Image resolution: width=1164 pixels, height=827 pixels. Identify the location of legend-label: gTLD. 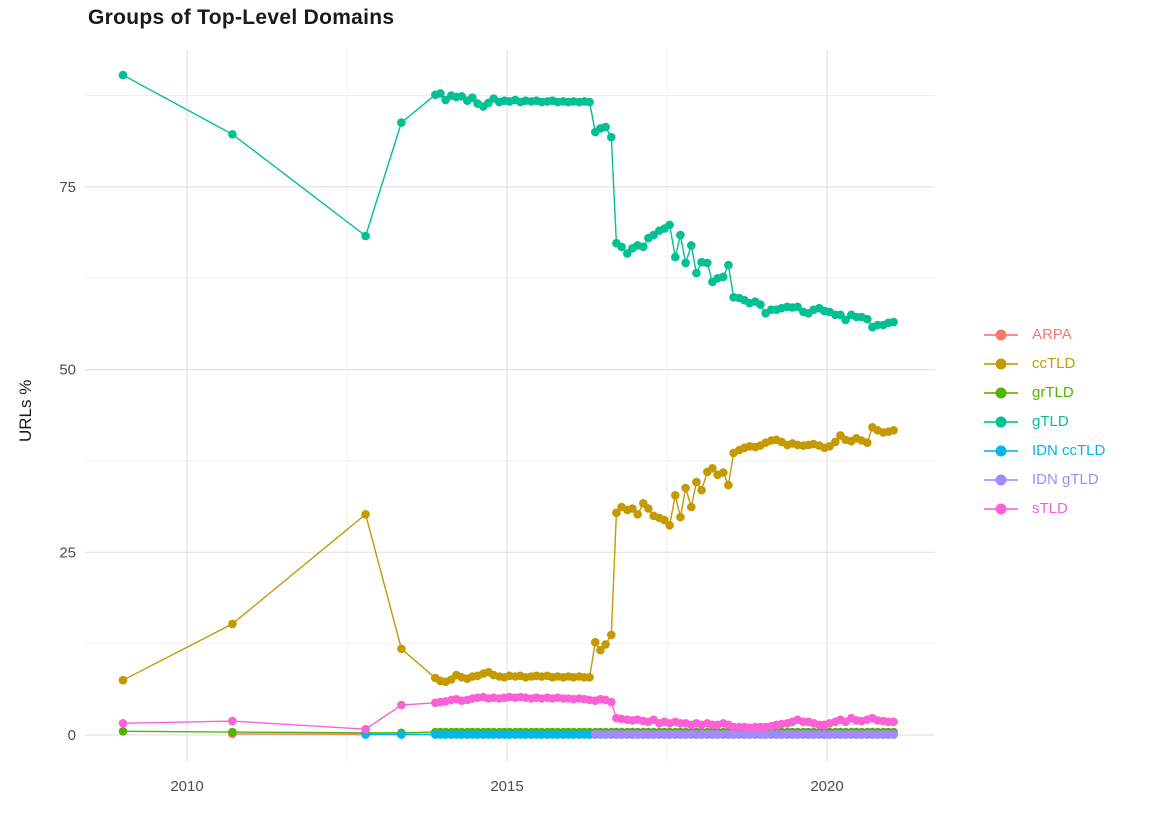
(1050, 421).